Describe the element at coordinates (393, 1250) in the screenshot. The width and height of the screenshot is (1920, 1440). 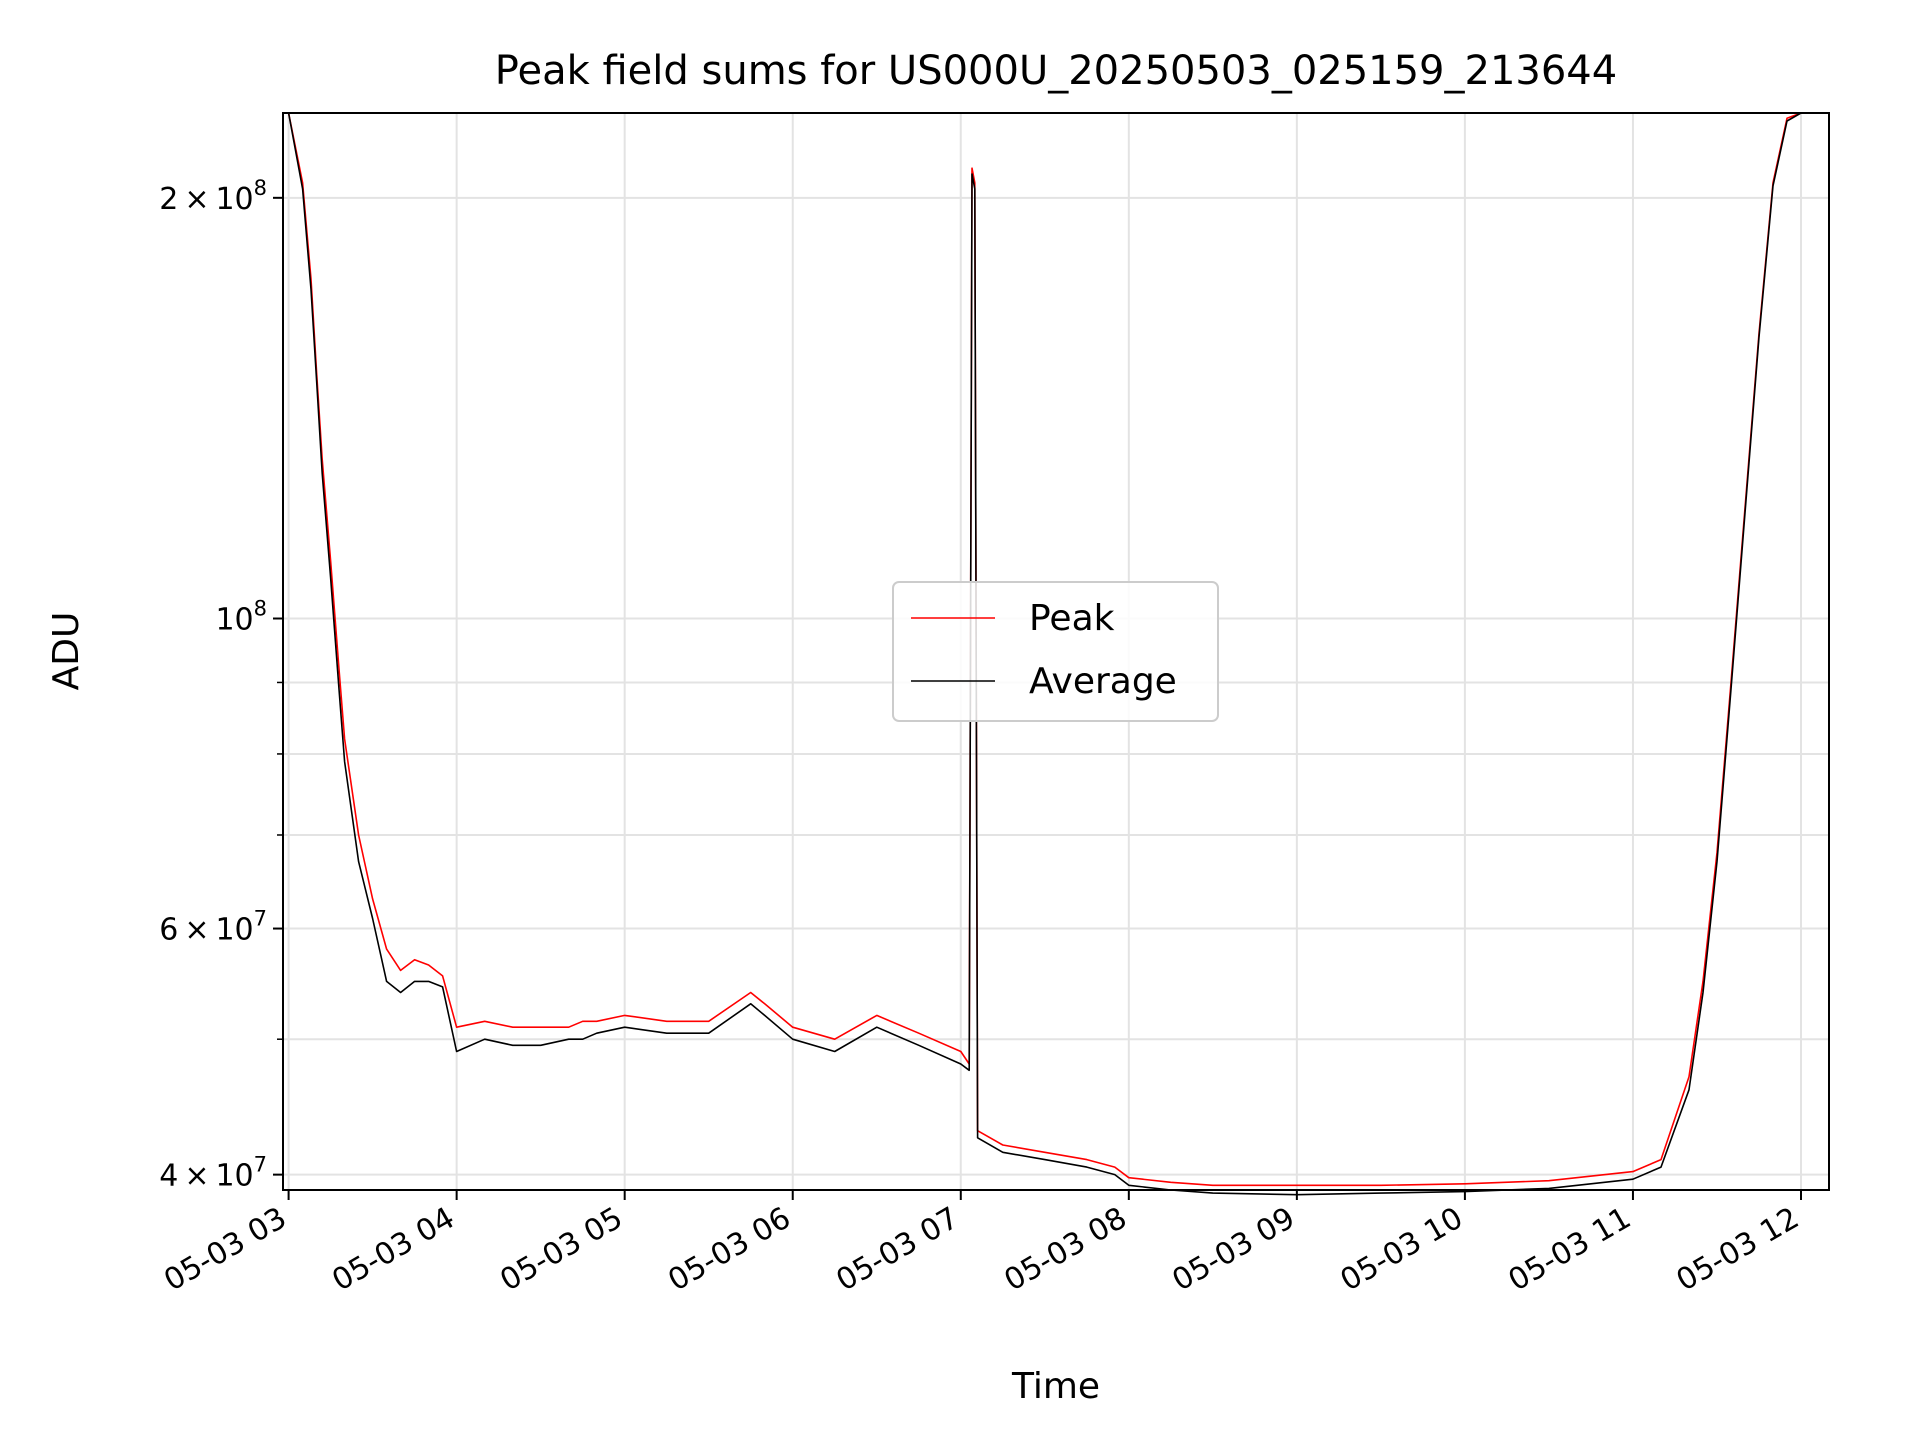
I see `x-tick-label: 05-03 04` at that location.